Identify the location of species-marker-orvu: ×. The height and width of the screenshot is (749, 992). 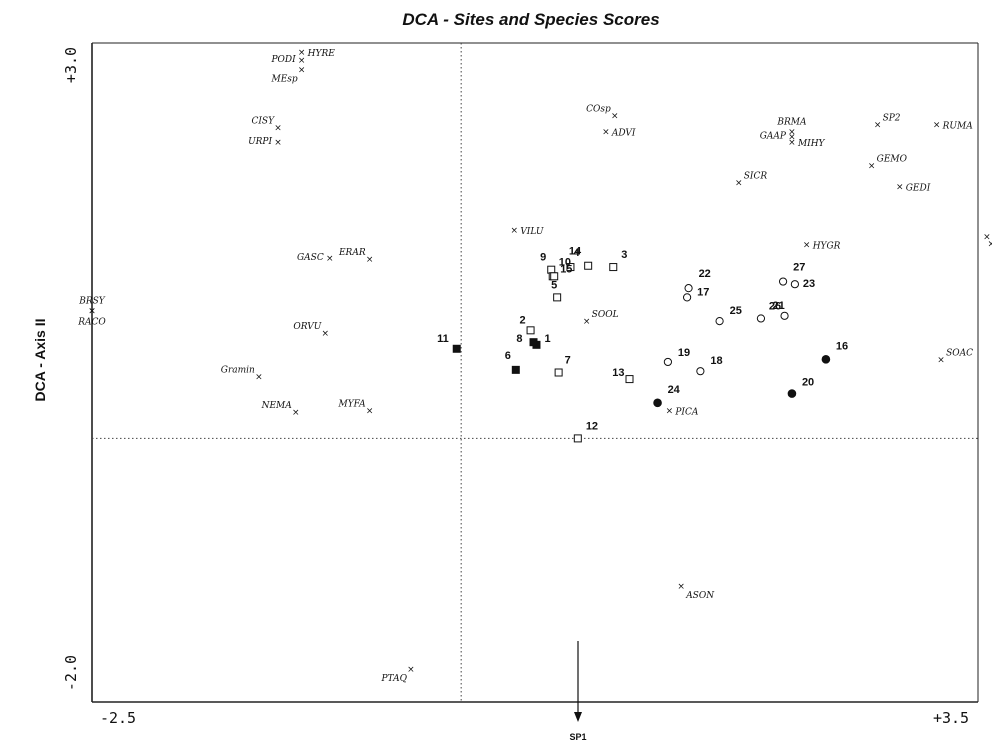
(326, 334).